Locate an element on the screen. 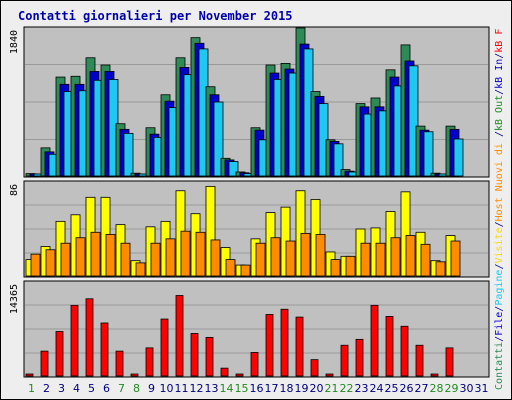 The image size is (512, 400). day-label-12: 12 is located at coordinates (197, 388).